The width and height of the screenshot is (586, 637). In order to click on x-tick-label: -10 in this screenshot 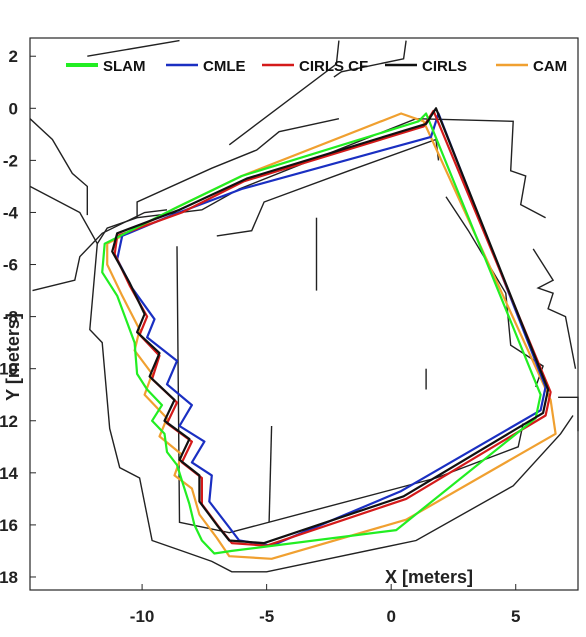, I will do `click(142, 616)`.